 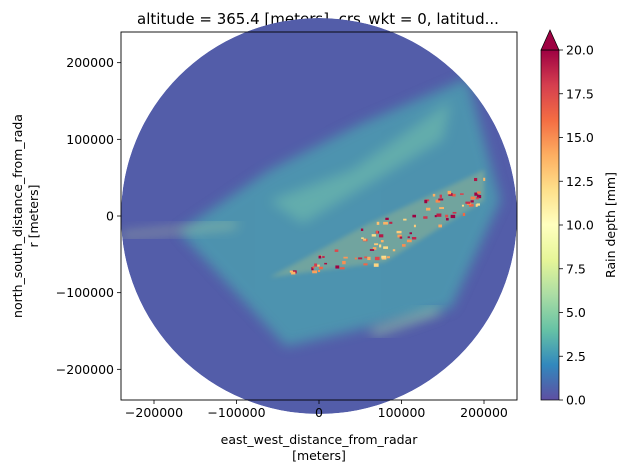 What do you see at coordinates (550, 225) in the screenshot?
I see `colorbar-gradient` at bounding box center [550, 225].